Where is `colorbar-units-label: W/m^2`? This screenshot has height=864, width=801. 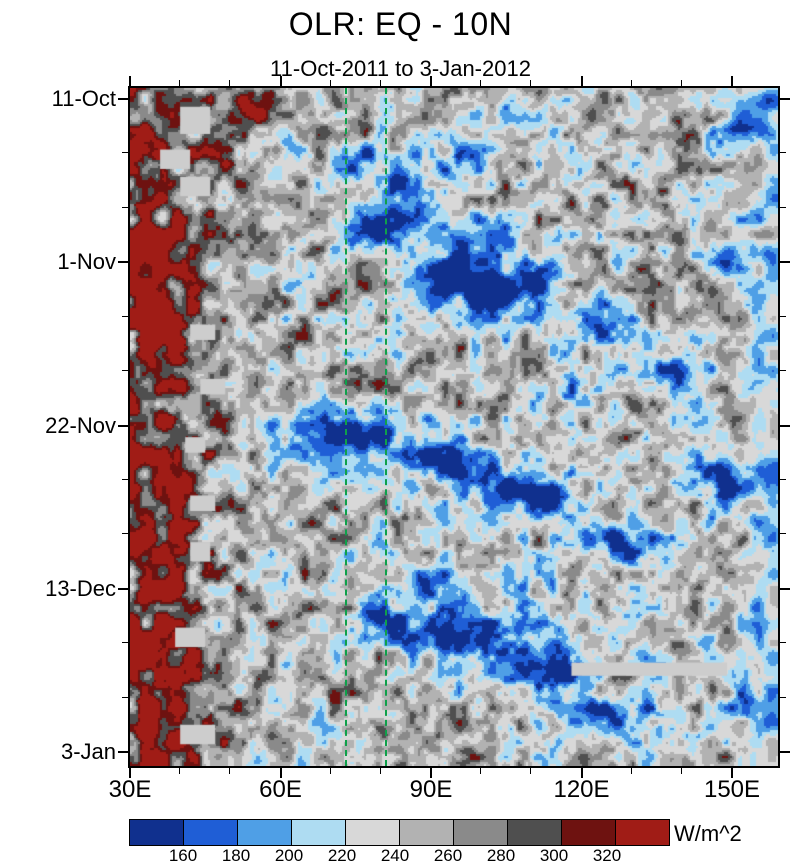 colorbar-units-label: W/m^2 is located at coordinates (708, 833).